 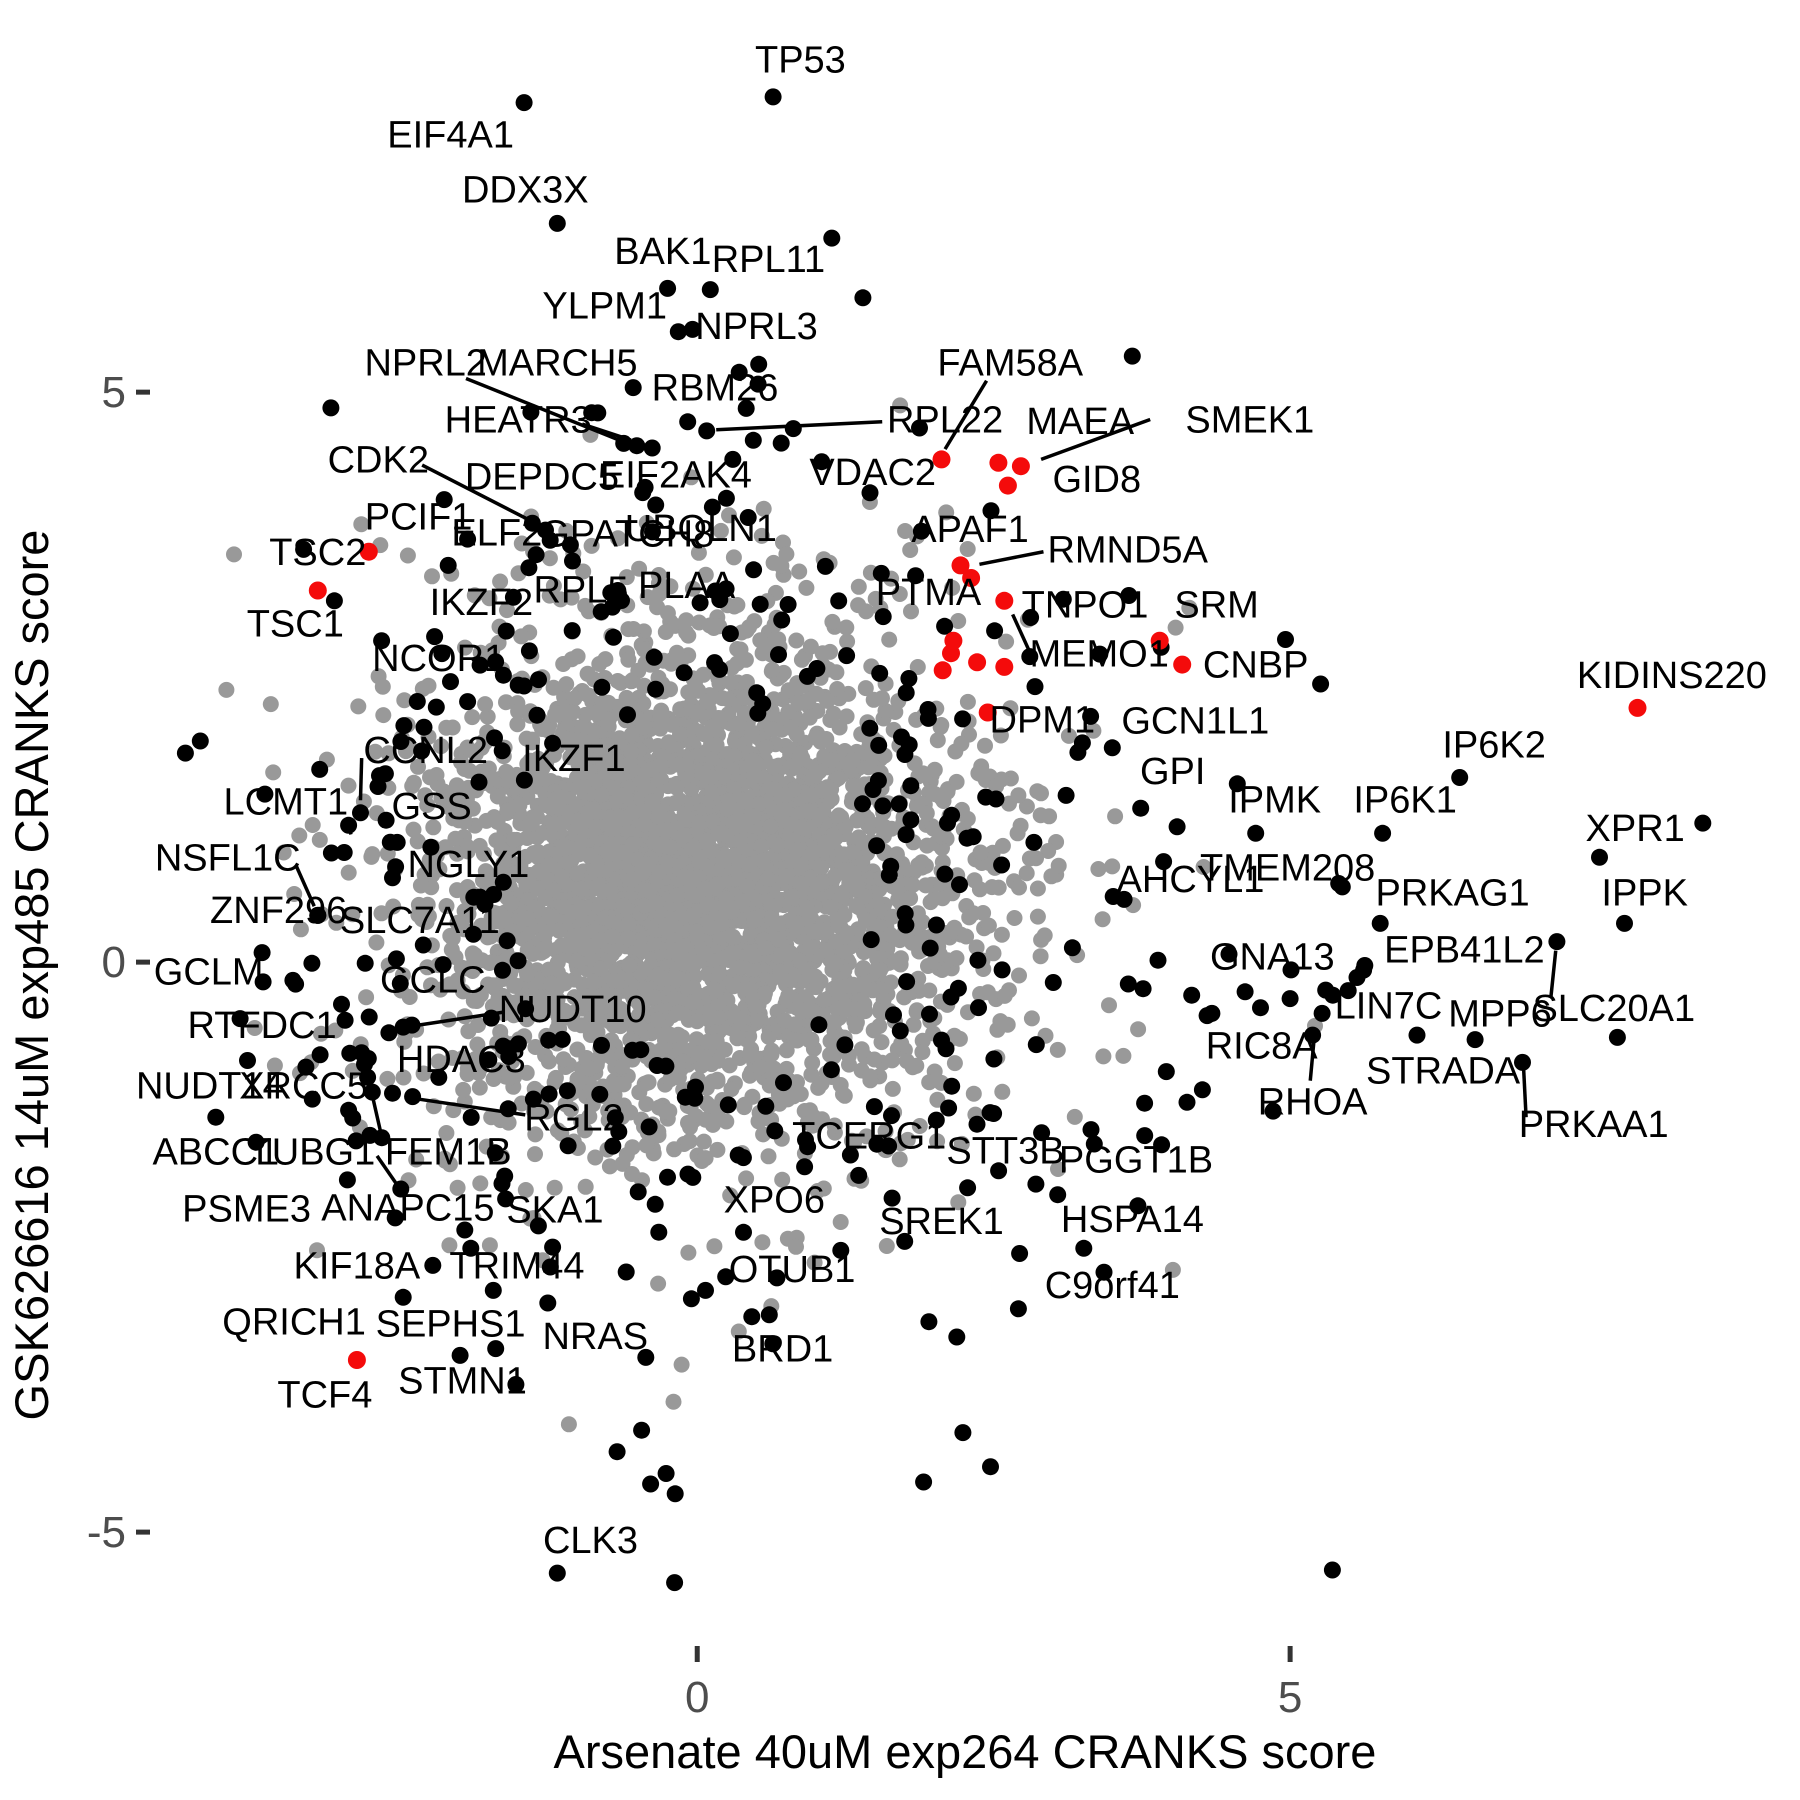 What do you see at coordinates (261, 1026) in the screenshot?
I see `gene-label: RTFDC1` at bounding box center [261, 1026].